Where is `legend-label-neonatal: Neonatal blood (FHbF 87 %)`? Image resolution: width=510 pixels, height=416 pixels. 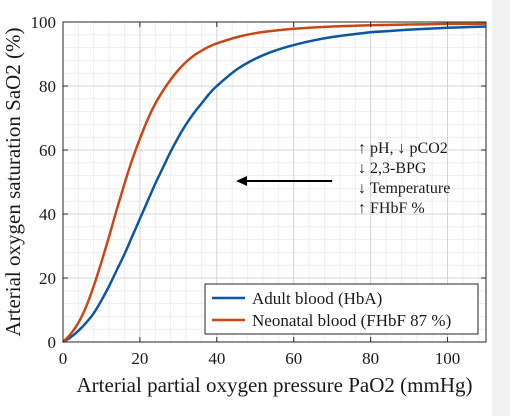
legend-label-neonatal: Neonatal blood (FHbF 87 %) is located at coordinates (351, 320).